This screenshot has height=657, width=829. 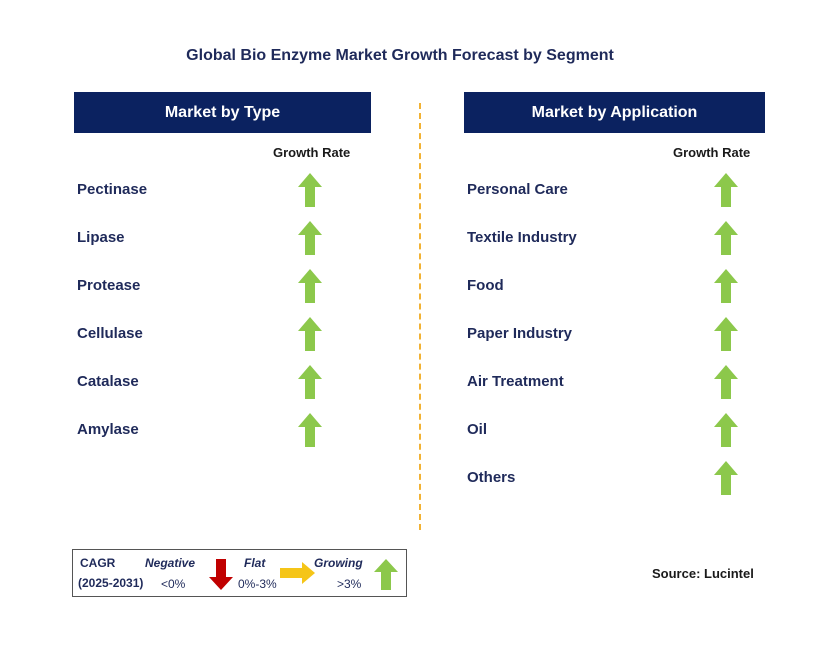 I want to click on application-segment-label: Personal Care, so click(x=517, y=189).